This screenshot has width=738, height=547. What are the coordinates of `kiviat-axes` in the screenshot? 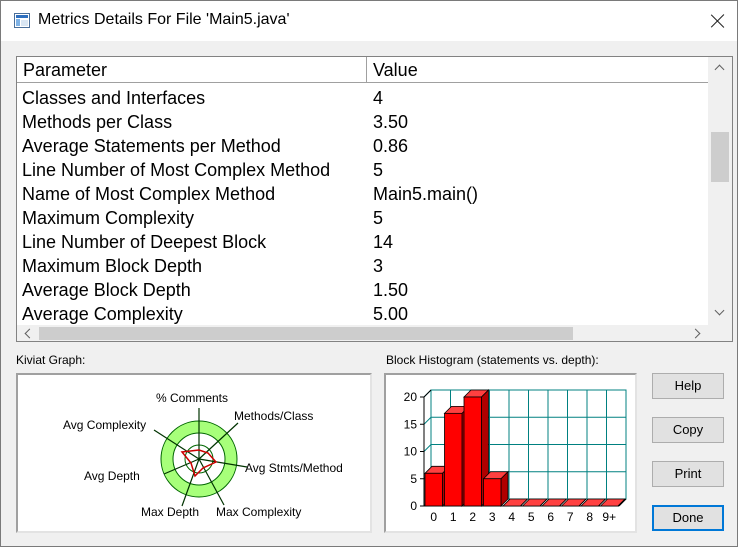 It's located at (200, 457).